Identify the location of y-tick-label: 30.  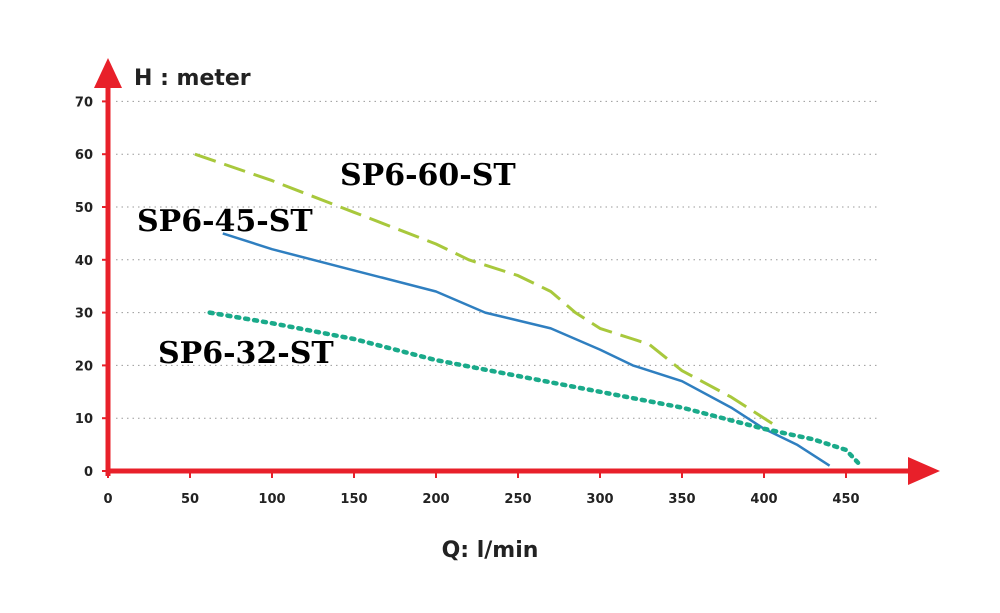
(84, 314).